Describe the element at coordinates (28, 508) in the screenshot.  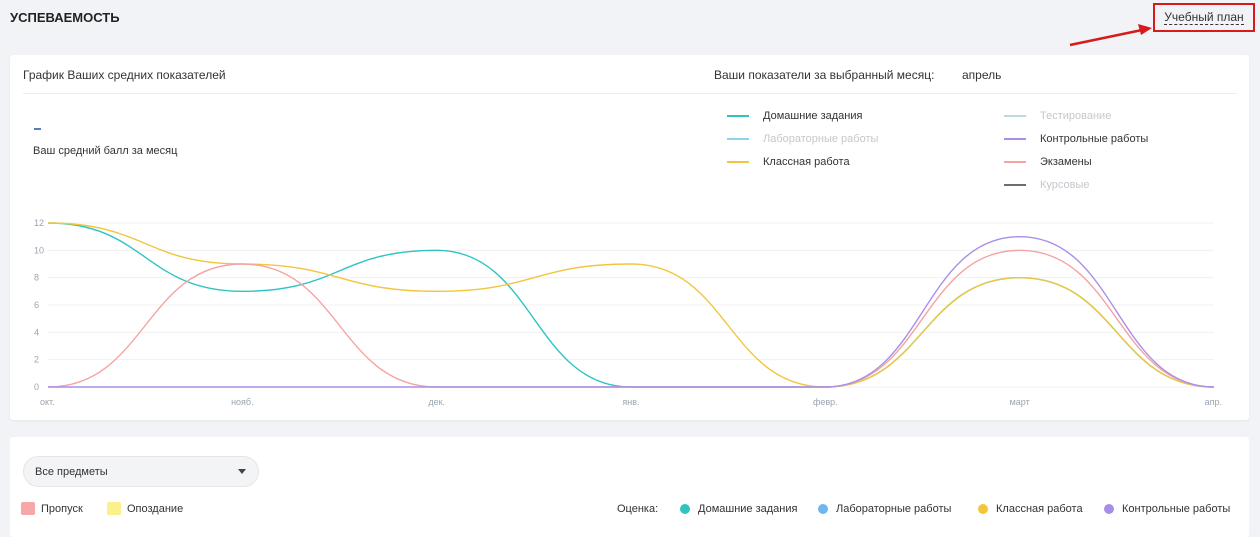
I see `absence-swatch` at that location.